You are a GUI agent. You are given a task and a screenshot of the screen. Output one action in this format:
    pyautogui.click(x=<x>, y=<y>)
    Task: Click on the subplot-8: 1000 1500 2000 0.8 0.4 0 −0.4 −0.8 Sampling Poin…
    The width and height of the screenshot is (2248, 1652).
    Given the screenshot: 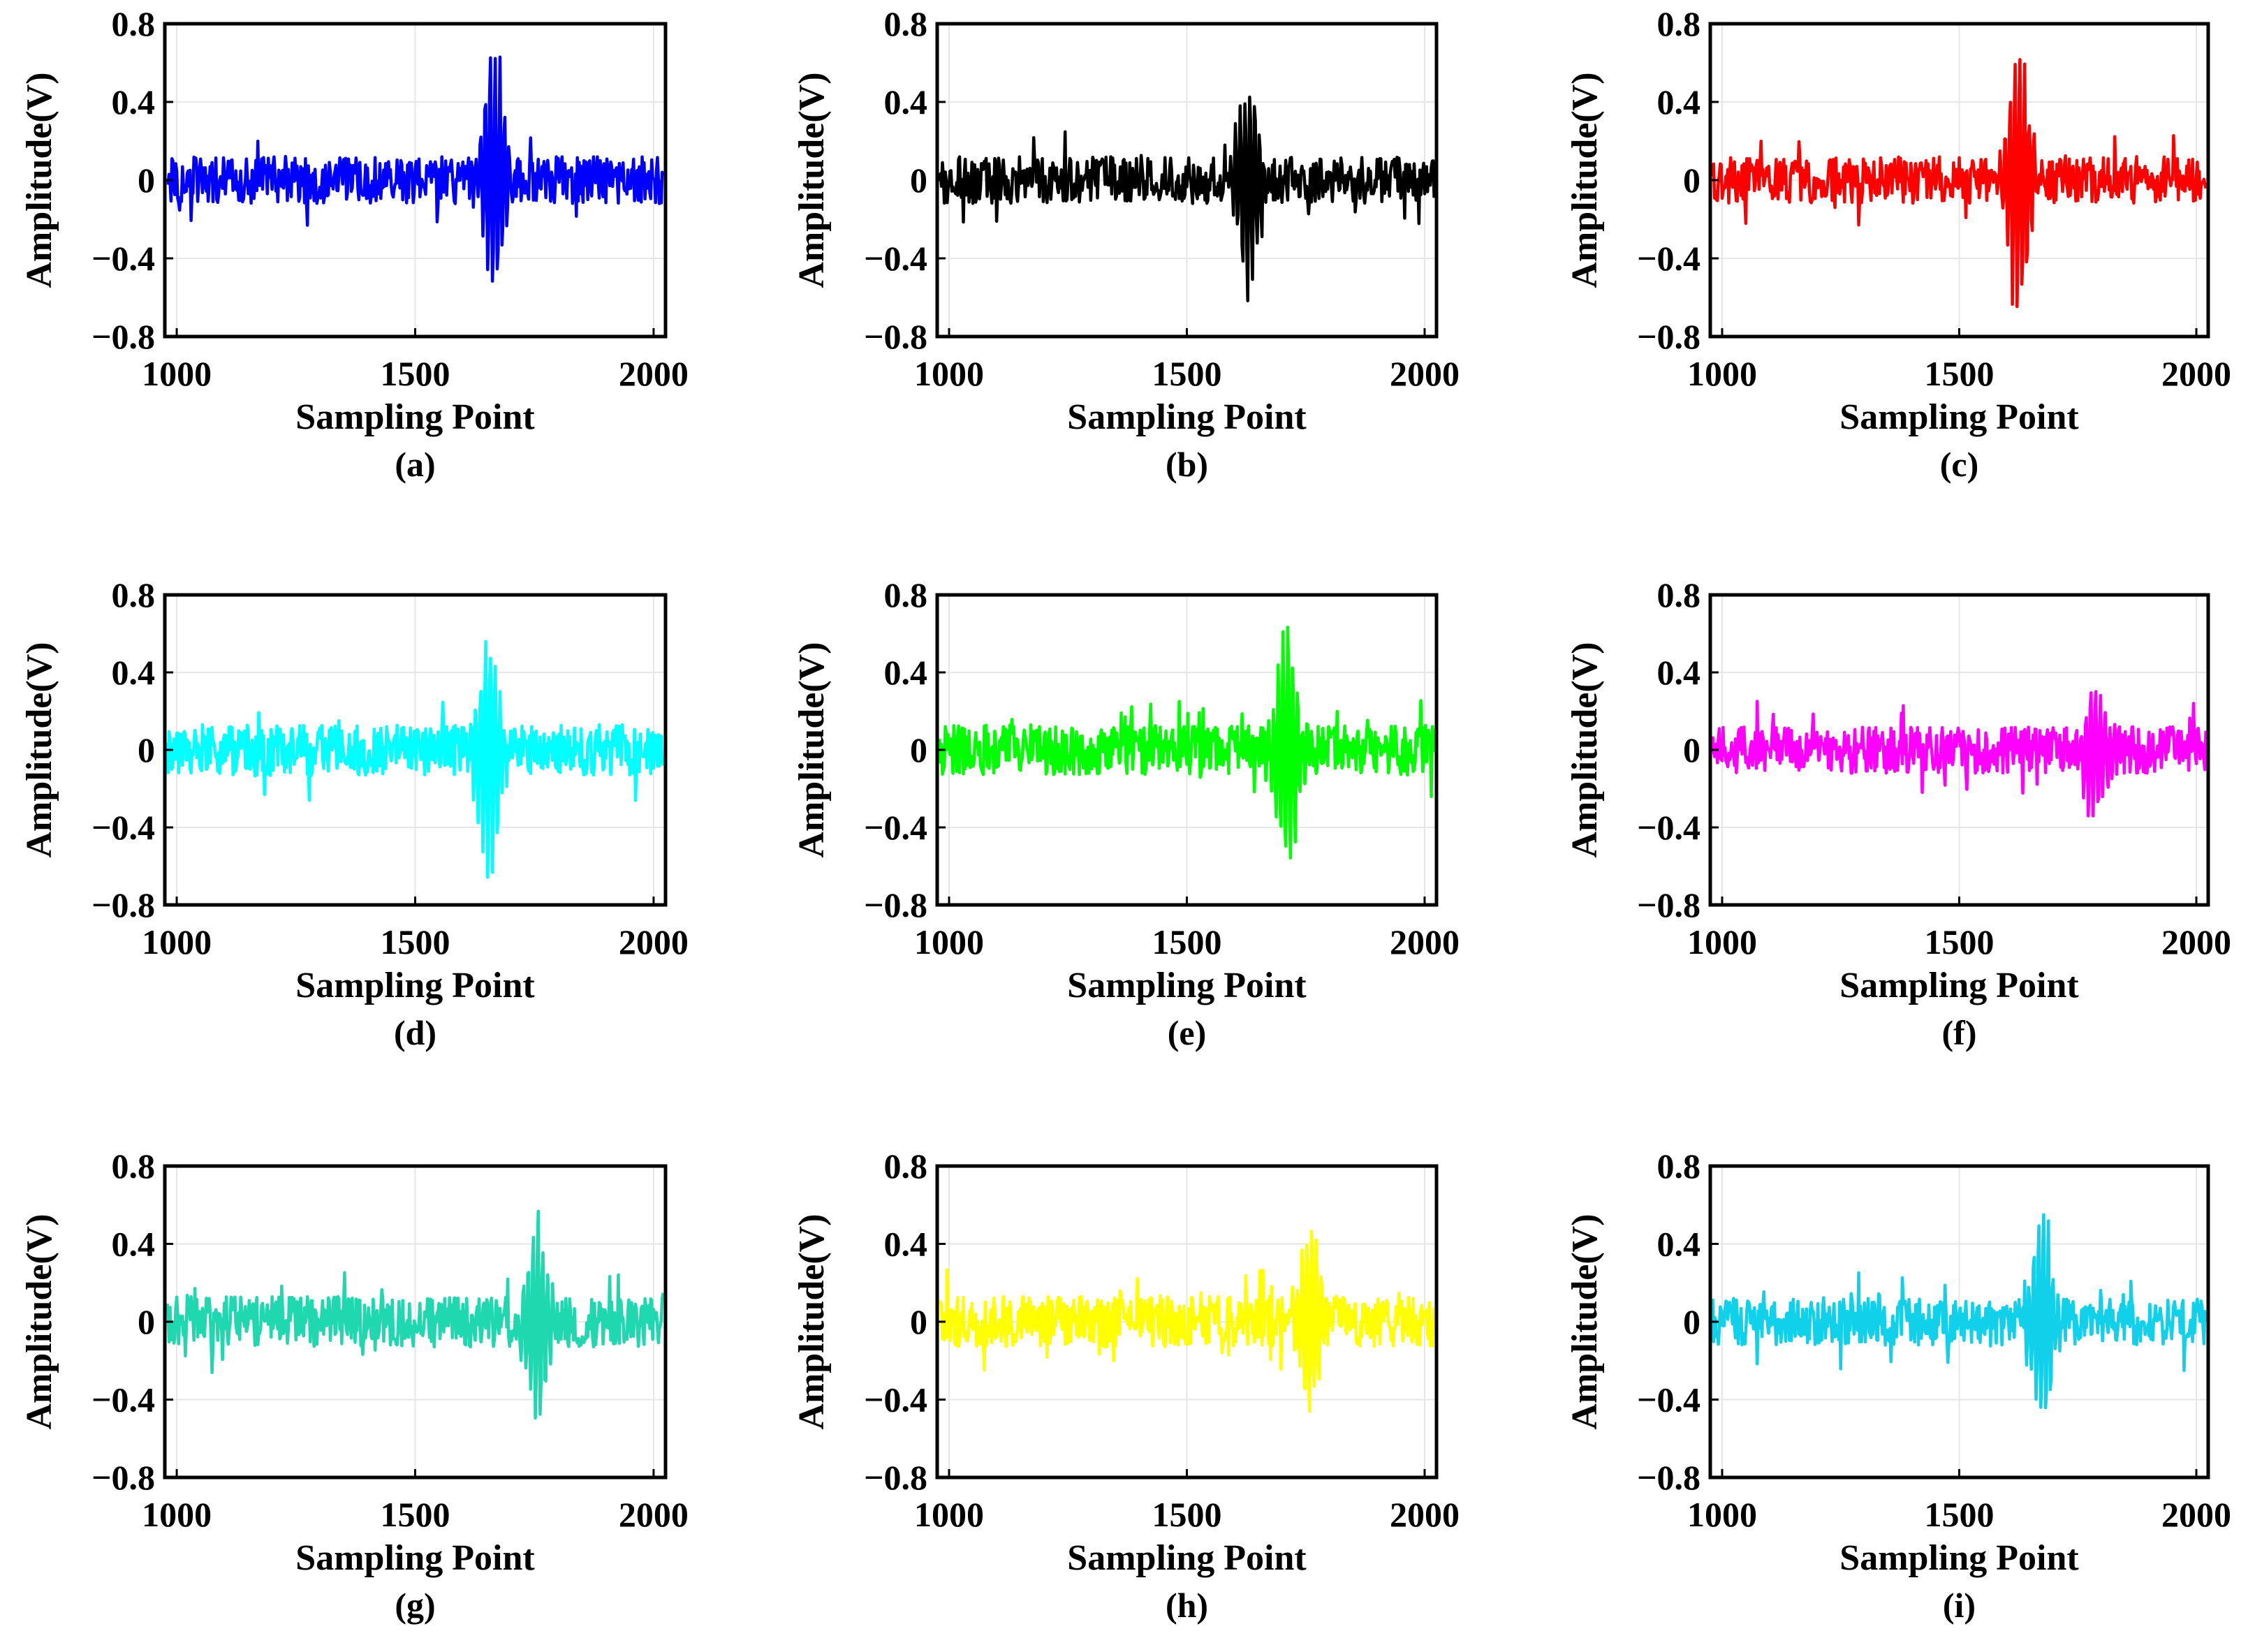 What is the action you would take?
    pyautogui.click(x=1126, y=1385)
    